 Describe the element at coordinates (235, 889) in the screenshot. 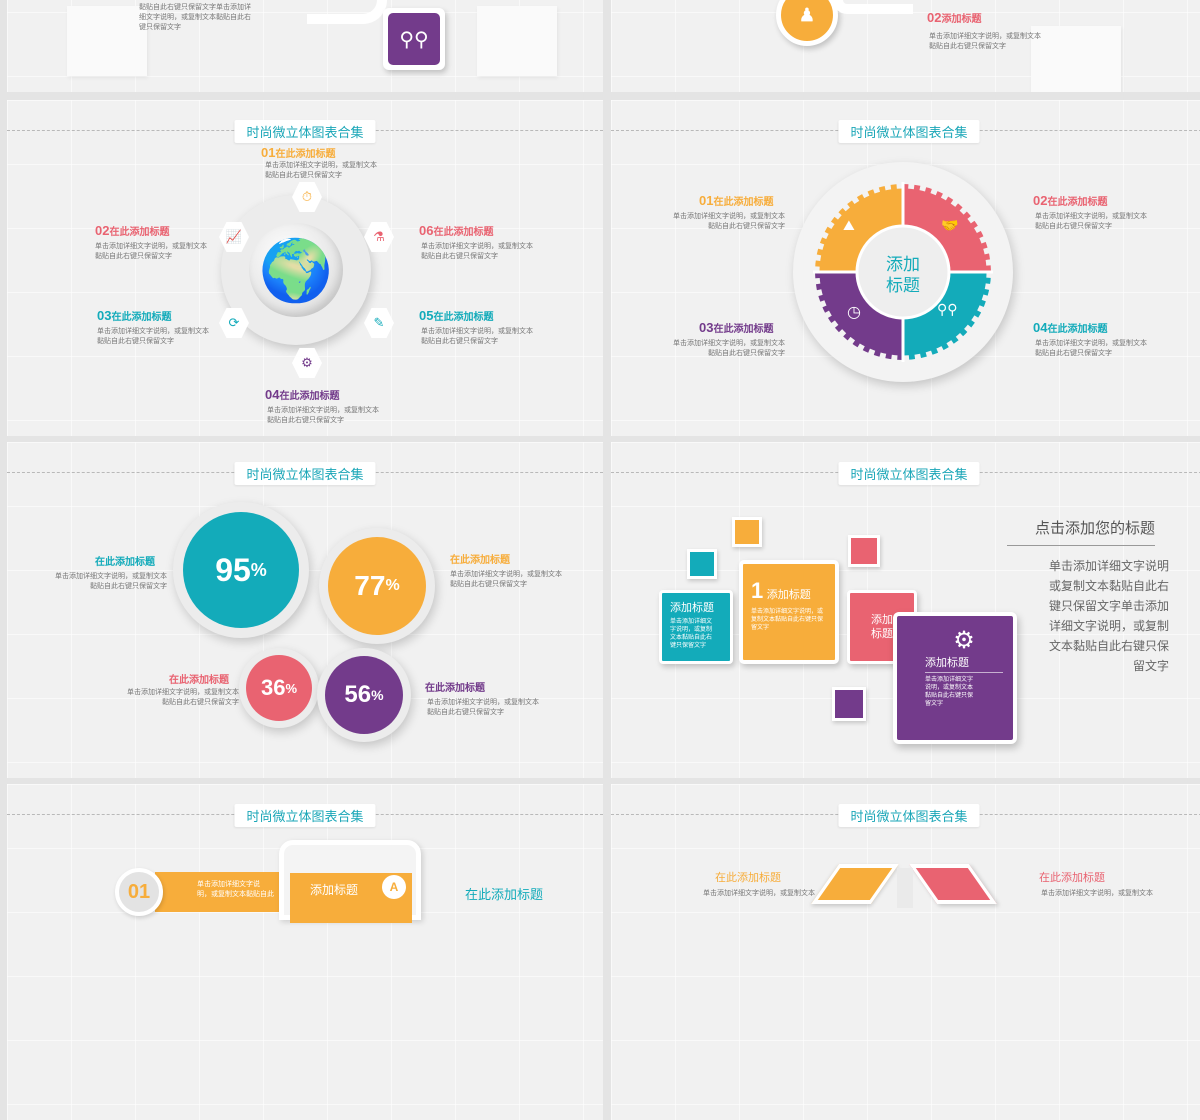

I see `step-desc: 单击添加详细文字说 明，或复制文本黏贴自此` at that location.